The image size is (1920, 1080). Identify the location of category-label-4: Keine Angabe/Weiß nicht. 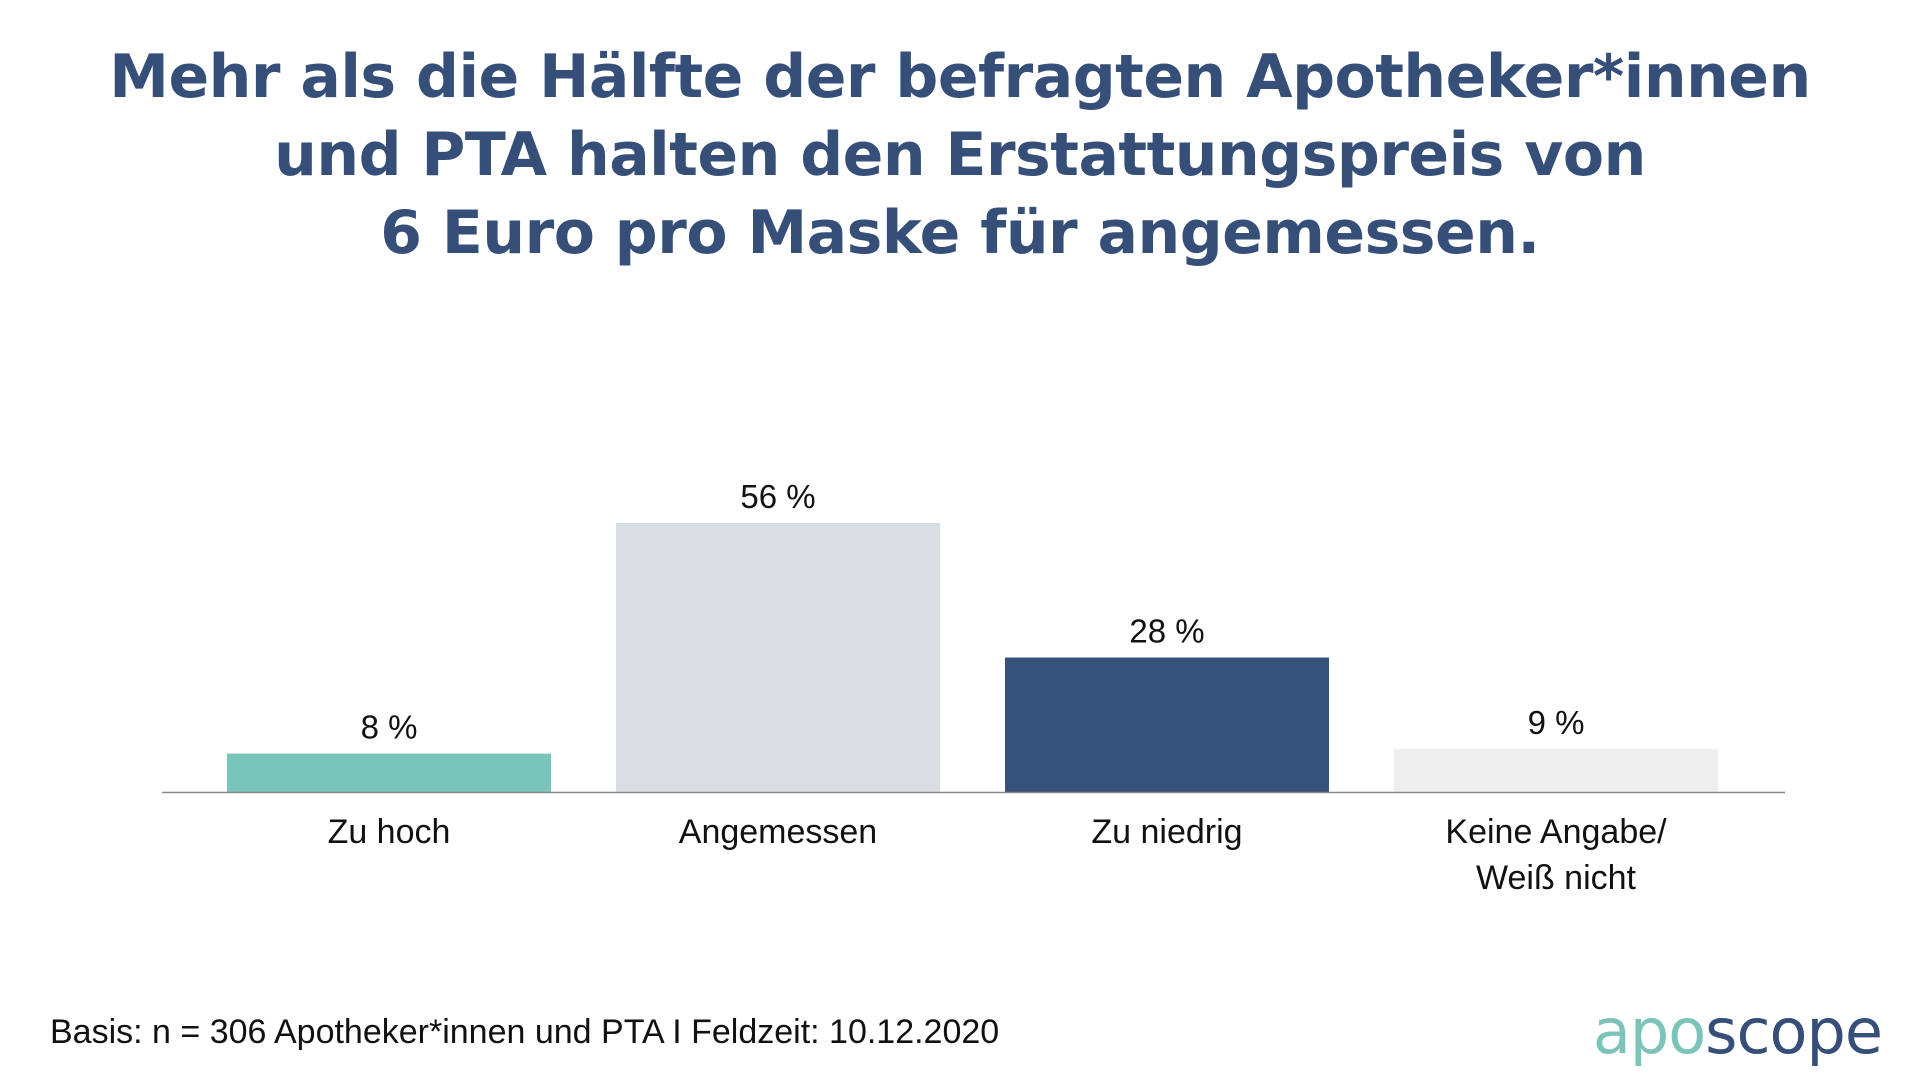
(1556, 855).